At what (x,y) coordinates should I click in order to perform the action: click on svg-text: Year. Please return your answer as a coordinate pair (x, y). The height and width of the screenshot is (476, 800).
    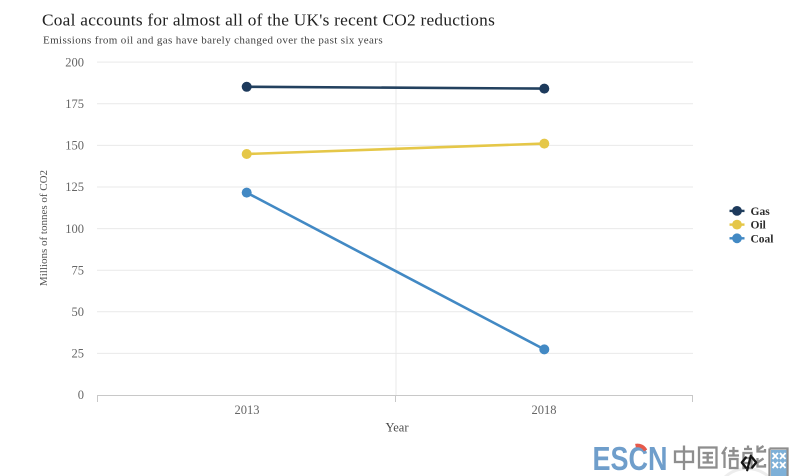
    Looking at the image, I should click on (397, 428).